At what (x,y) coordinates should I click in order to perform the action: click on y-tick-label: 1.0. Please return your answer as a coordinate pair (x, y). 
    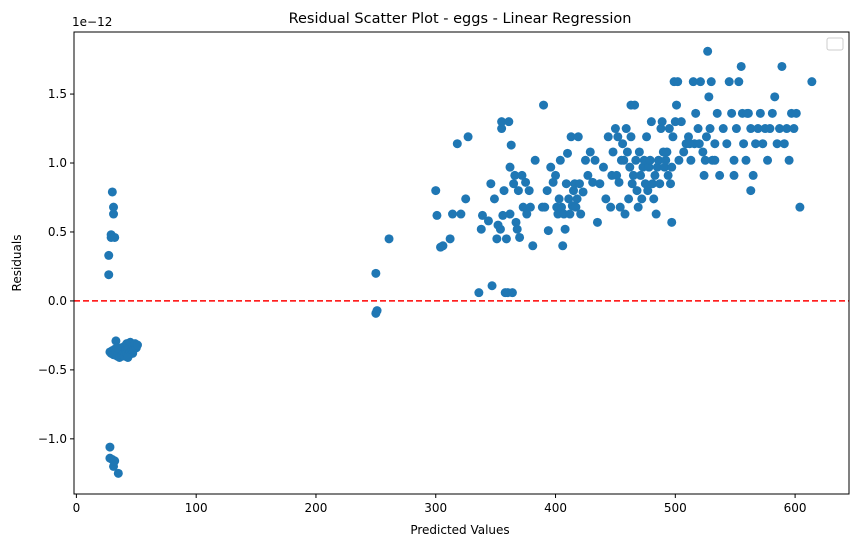
    Looking at the image, I should click on (57, 163).